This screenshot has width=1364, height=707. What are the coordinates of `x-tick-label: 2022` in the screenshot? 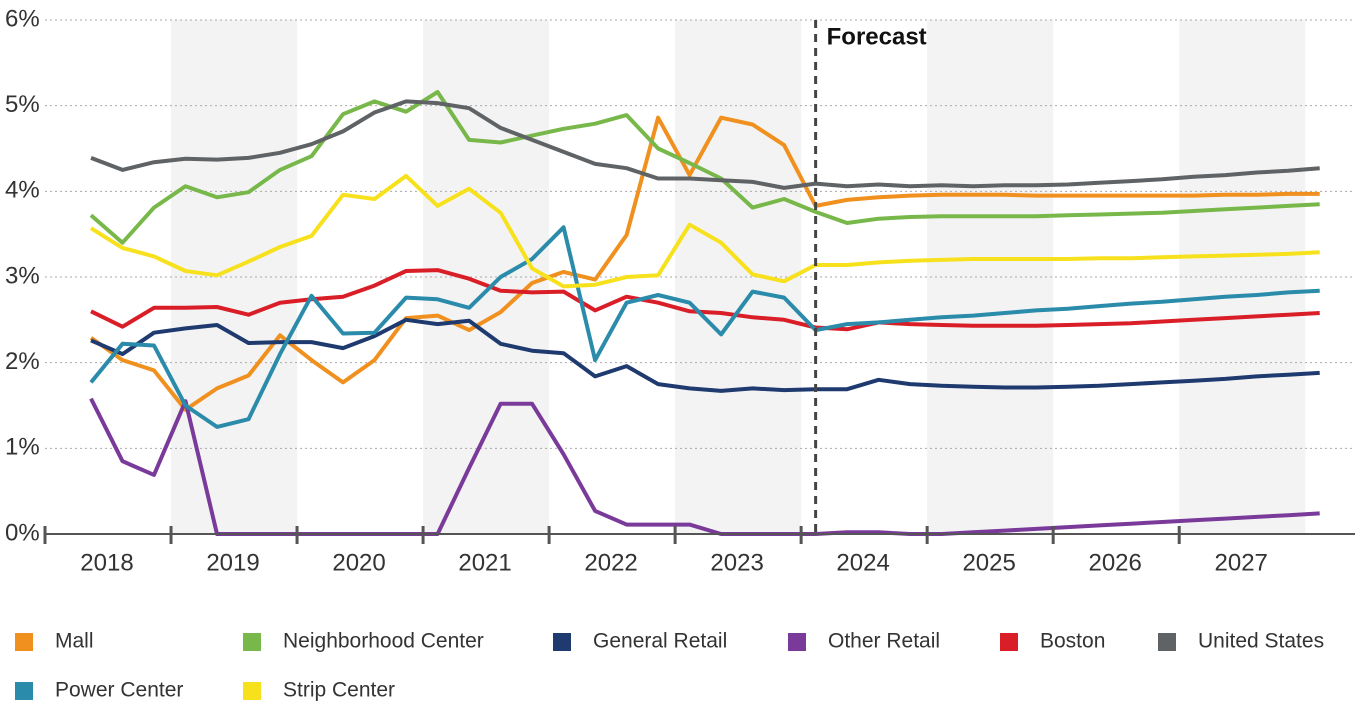 It's located at (610, 562).